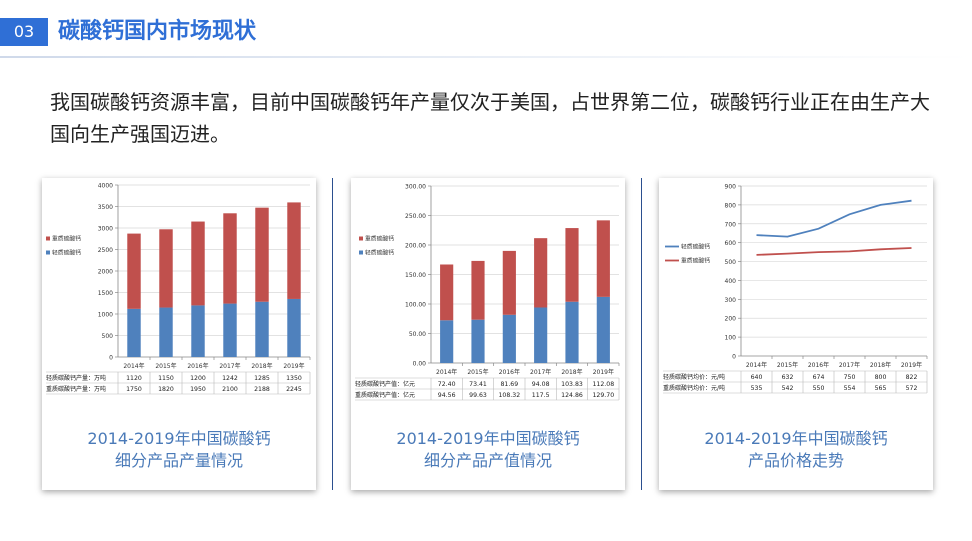 Image resolution: width=972 pixels, height=541 pixels. I want to click on header-divider, so click(486, 57).